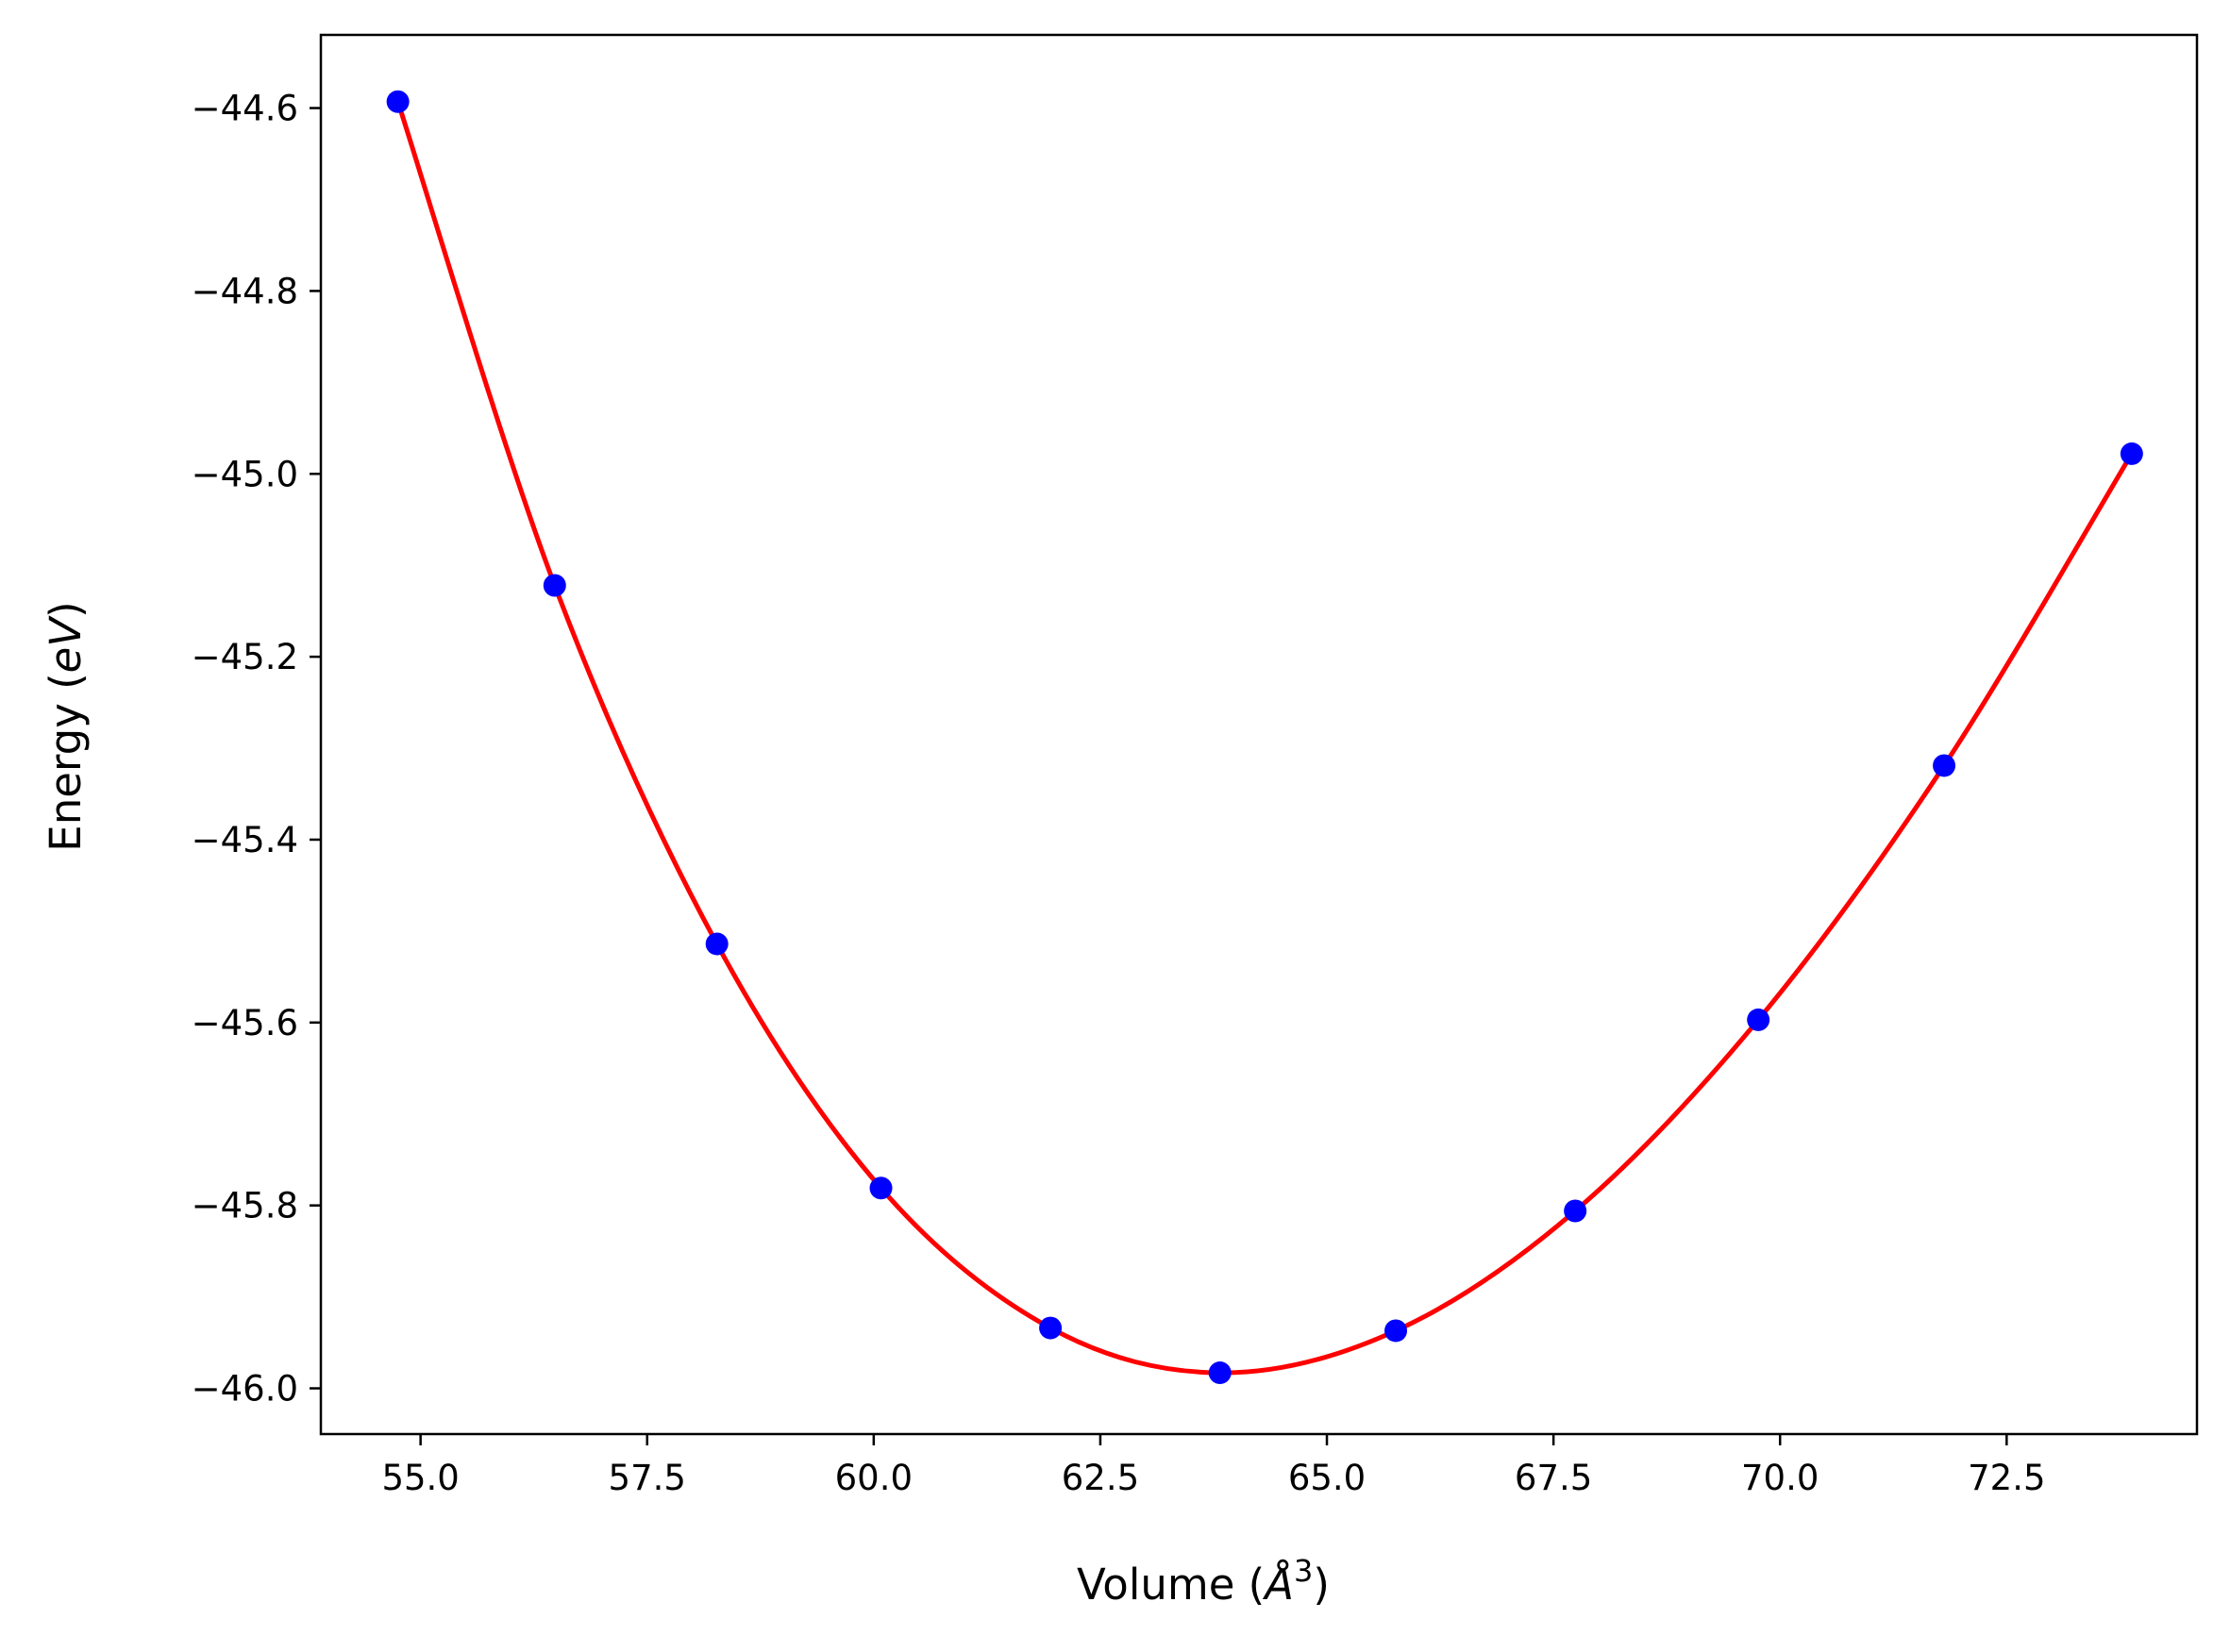 Image resolution: width=2230 pixels, height=1652 pixels. Describe the element at coordinates (1100, 1478) in the screenshot. I see `x-tick-label: 62.5` at that location.